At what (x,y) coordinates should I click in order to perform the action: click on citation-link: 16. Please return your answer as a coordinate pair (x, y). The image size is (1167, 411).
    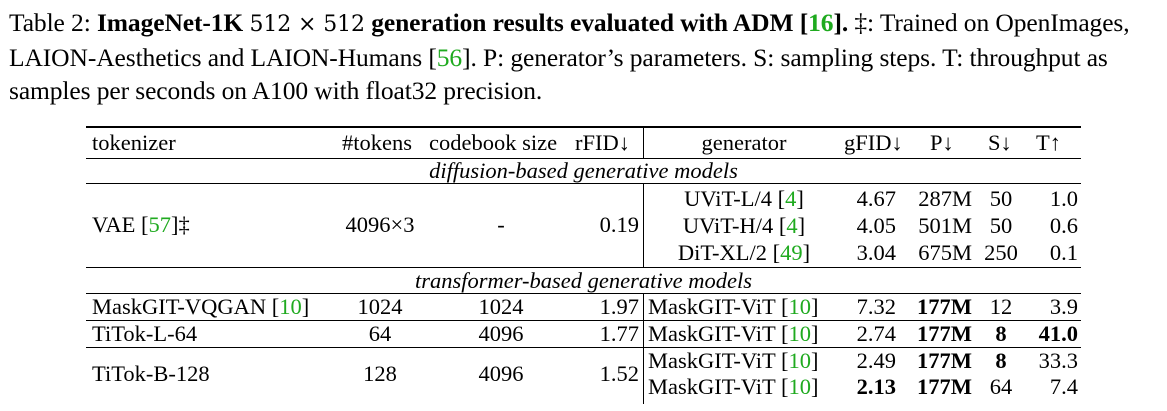
    Looking at the image, I should click on (821, 22).